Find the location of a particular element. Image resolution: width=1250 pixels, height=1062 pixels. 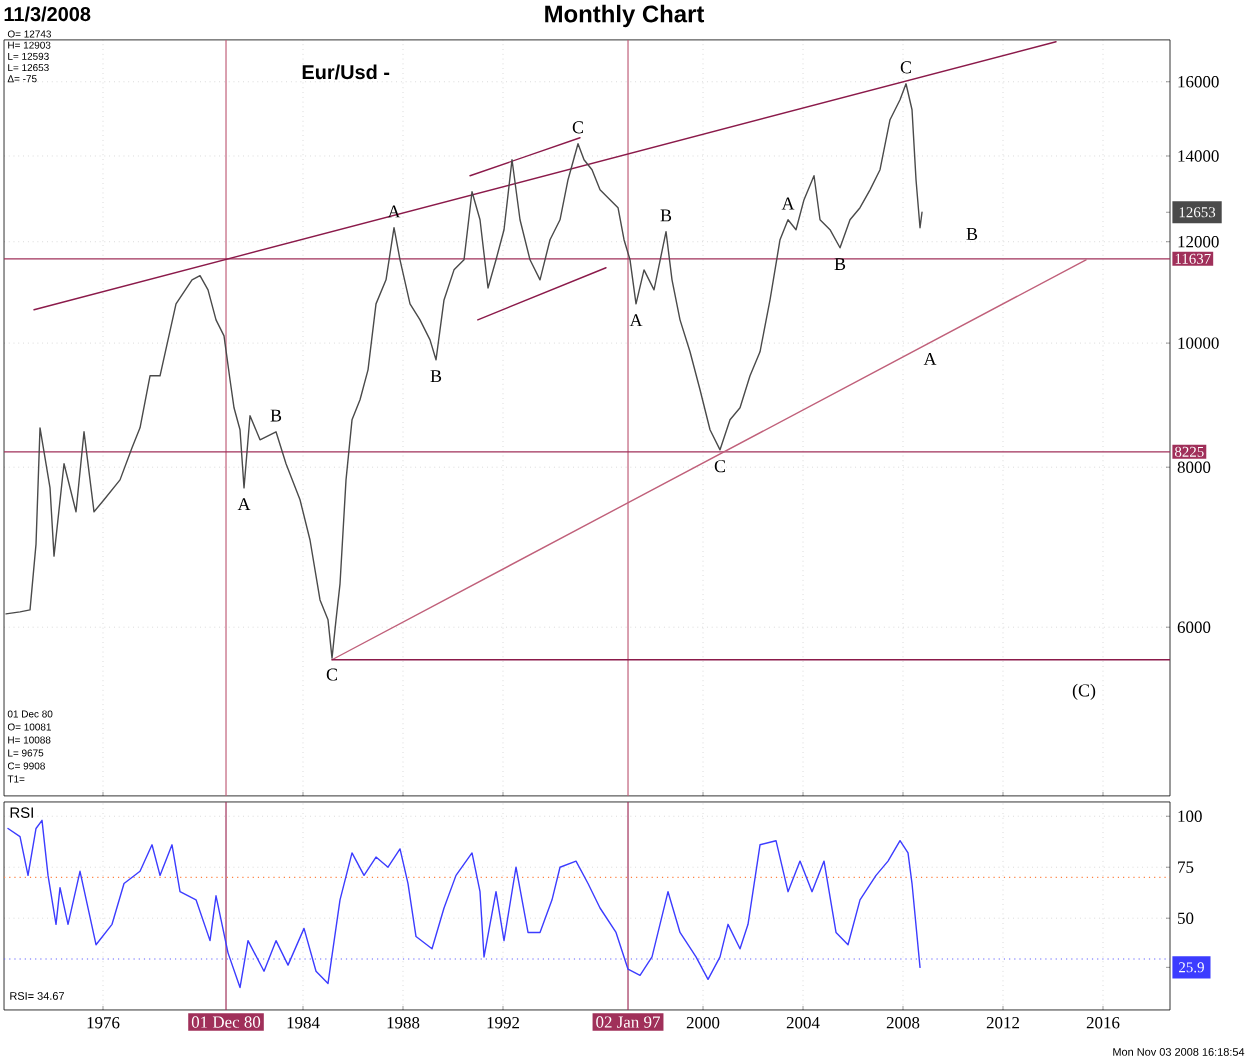

x-tick-label: 1992 is located at coordinates (503, 1023).